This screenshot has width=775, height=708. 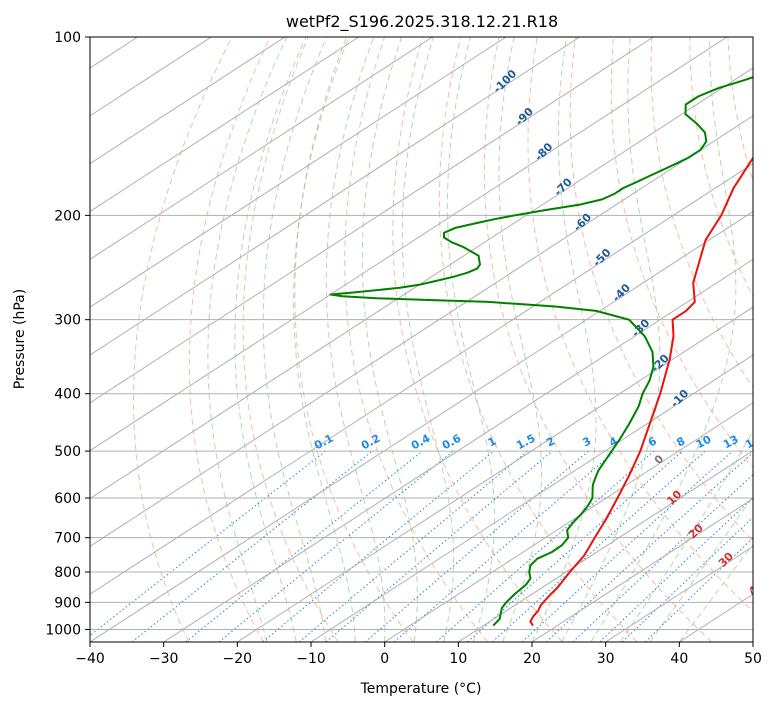 I want to click on x-tick-label: 50, so click(x=753, y=659).